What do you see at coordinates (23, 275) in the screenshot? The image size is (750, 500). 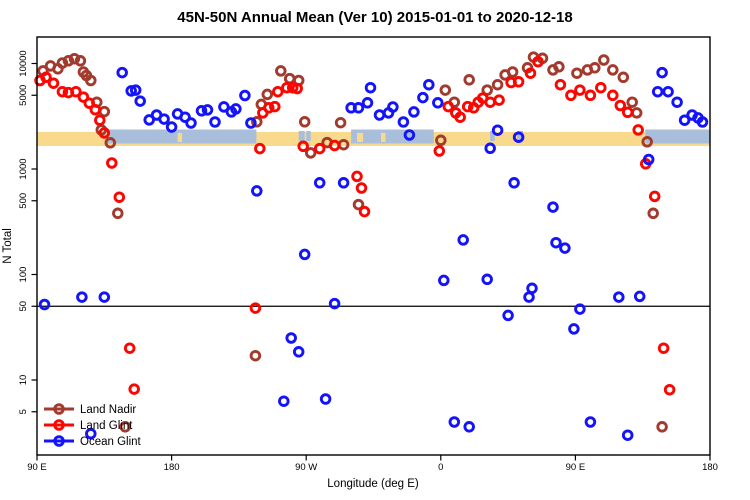 I see `y-tick-label: 100` at bounding box center [23, 275].